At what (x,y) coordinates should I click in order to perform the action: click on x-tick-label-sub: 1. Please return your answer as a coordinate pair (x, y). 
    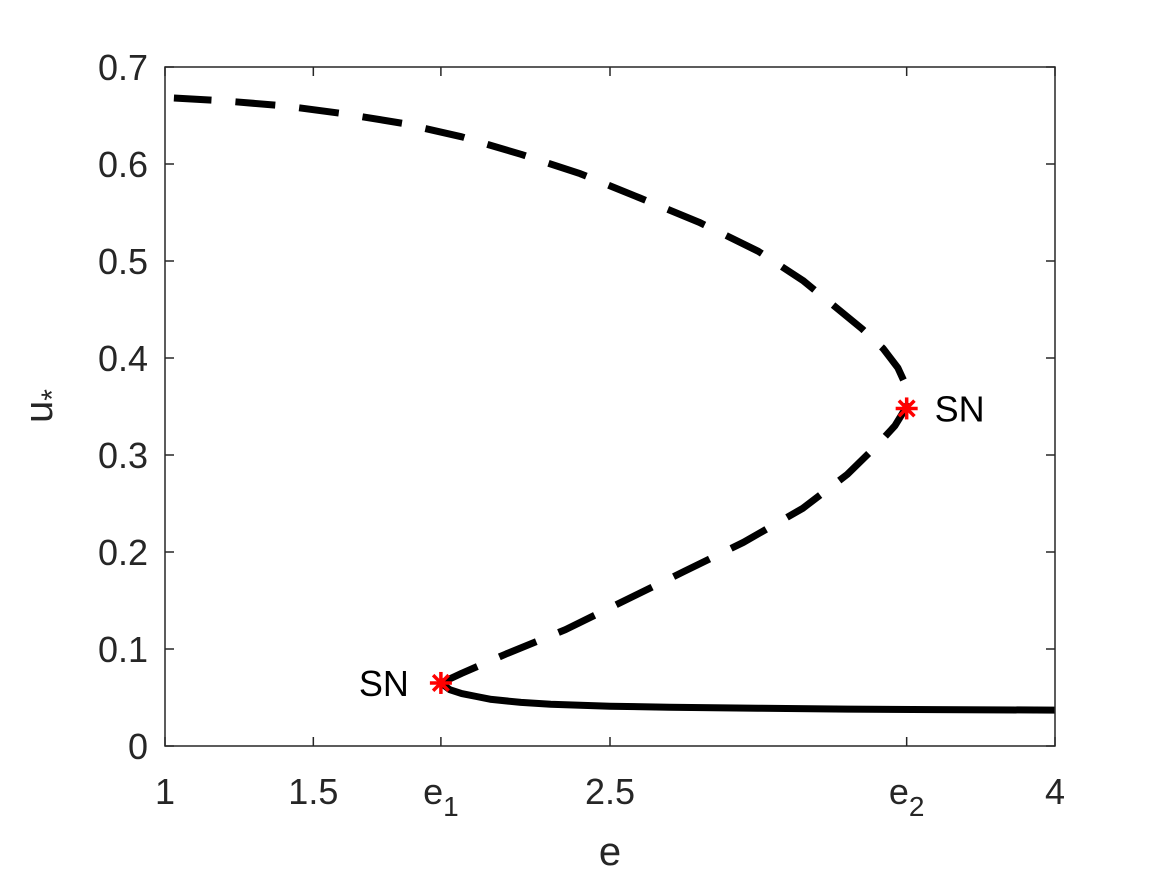
    Looking at the image, I should click on (451, 806).